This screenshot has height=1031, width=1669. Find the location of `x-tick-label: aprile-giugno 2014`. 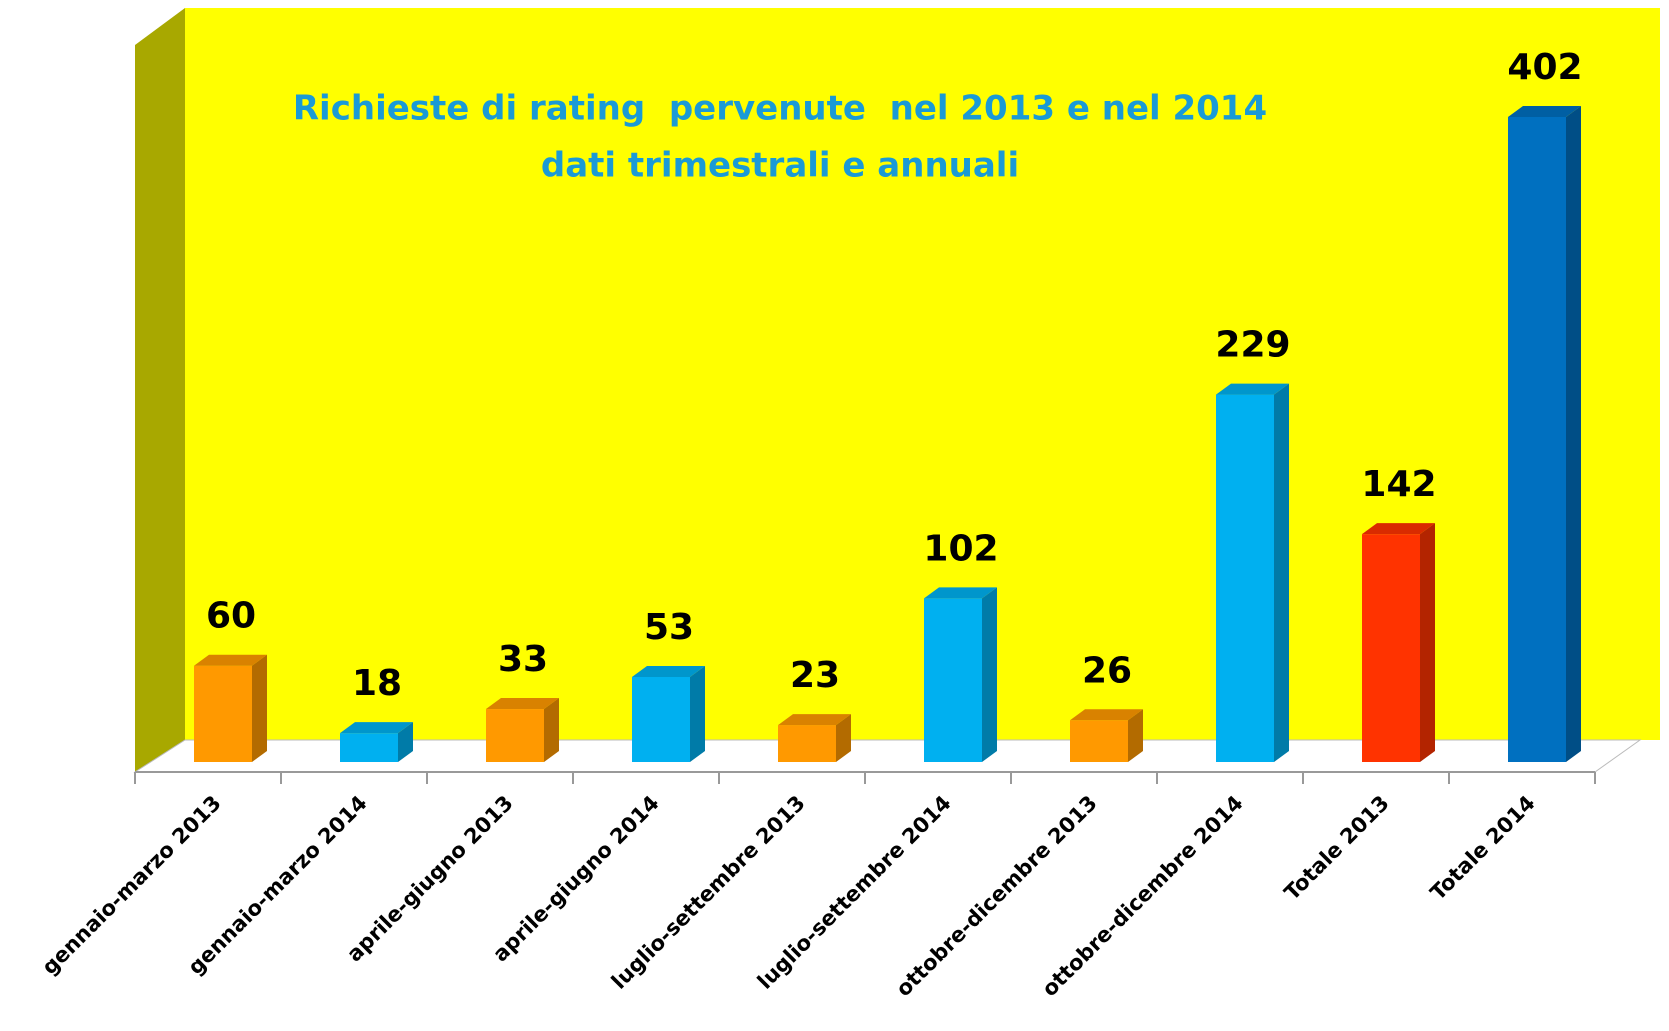

x-tick-label: aprile-giugno 2014 is located at coordinates (576, 879).